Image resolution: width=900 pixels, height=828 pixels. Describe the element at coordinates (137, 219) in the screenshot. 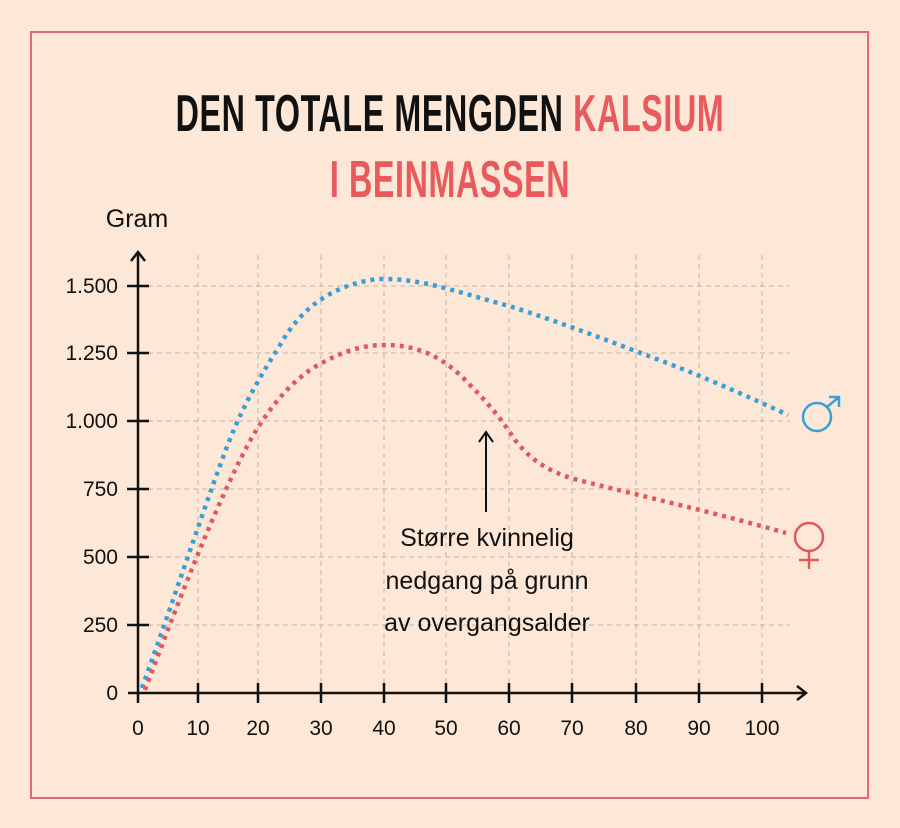

I see `y-axis-label: Gram` at that location.